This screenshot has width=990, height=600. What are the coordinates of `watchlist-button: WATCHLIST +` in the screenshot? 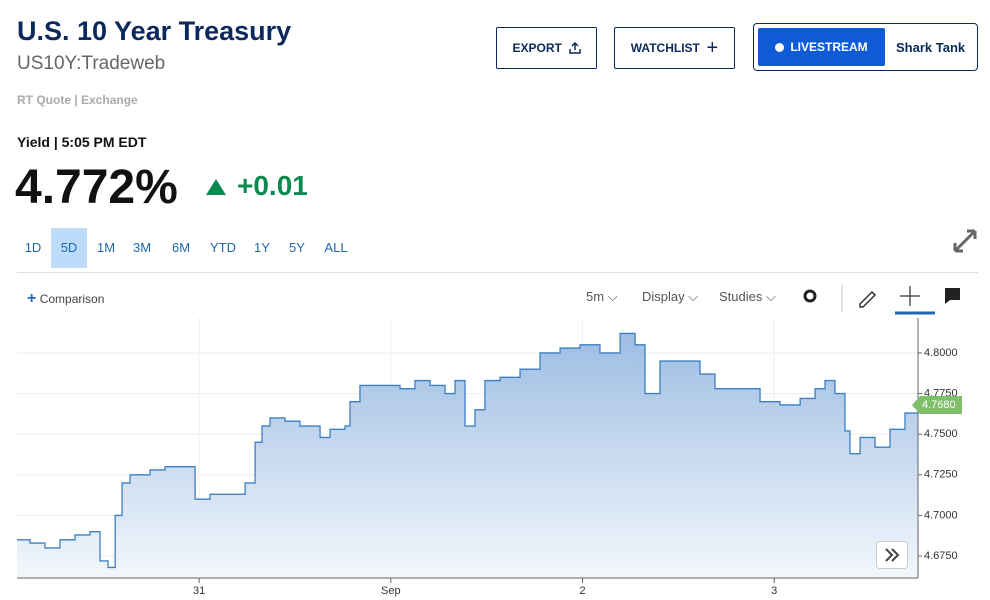 It's located at (674, 48).